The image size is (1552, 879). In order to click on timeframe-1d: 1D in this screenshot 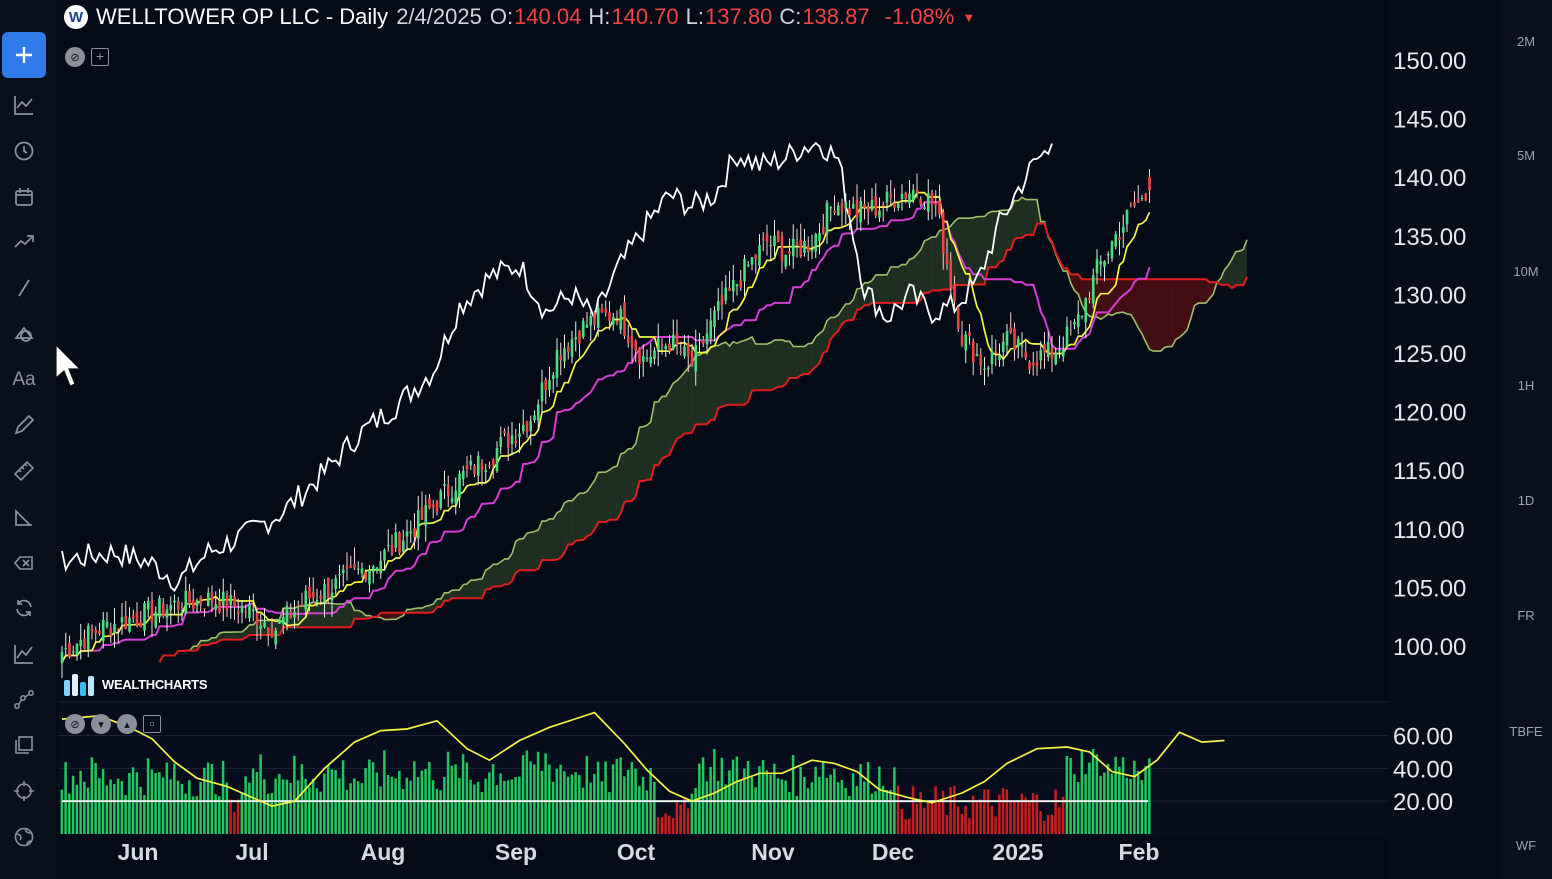, I will do `click(1526, 500)`.